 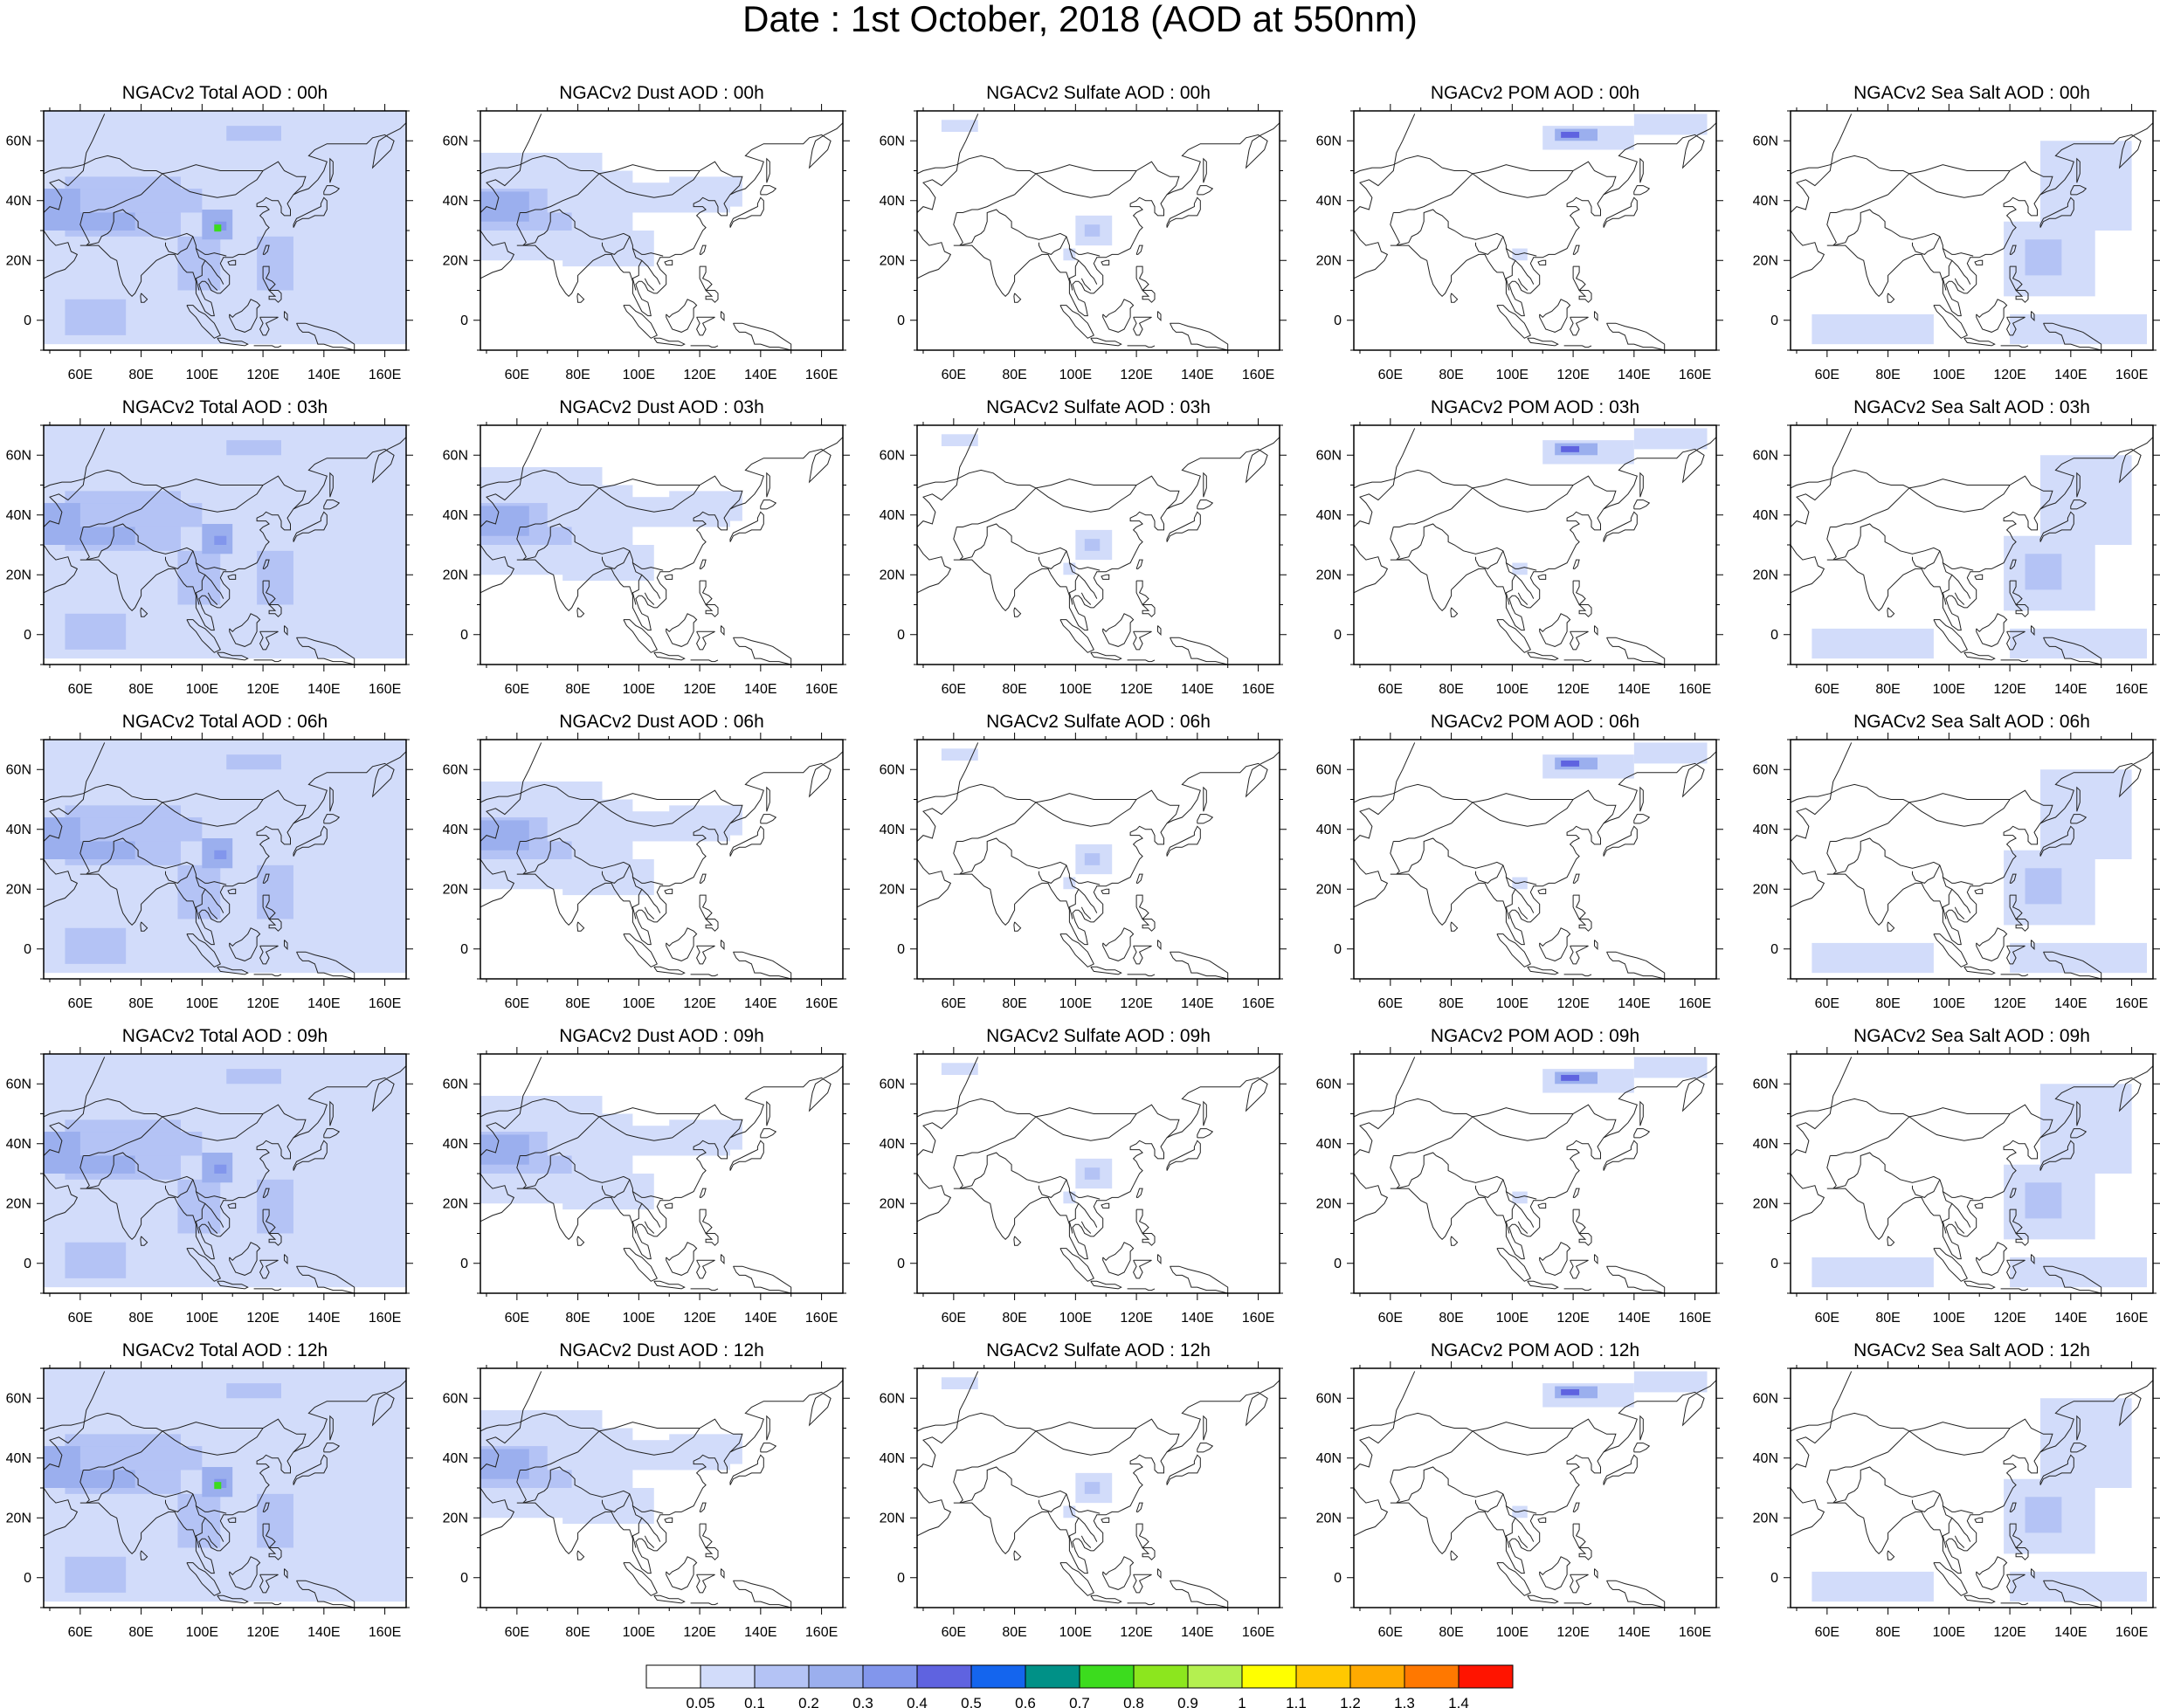 What do you see at coordinates (464, 320) in the screenshot?
I see `lat-tick-label: 0` at bounding box center [464, 320].